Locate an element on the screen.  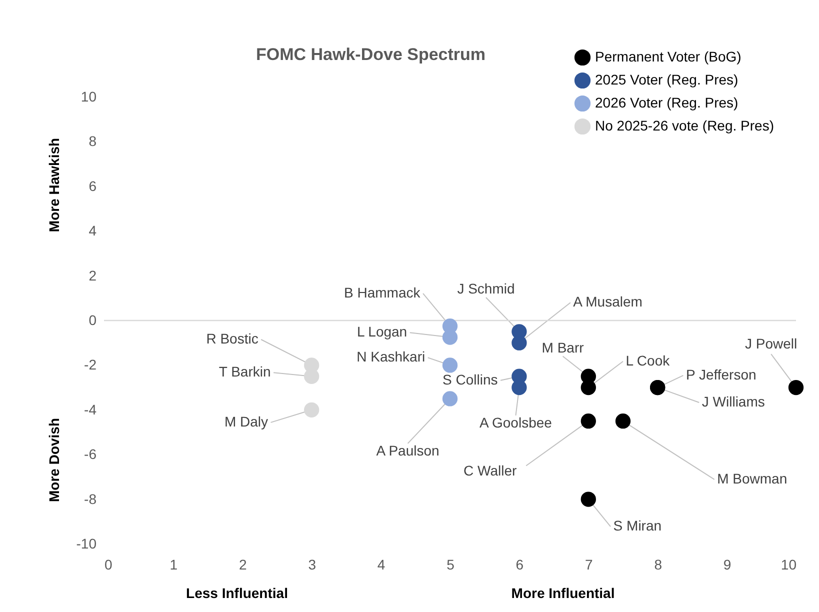
text: More Dovish is located at coordinates (54, 460).